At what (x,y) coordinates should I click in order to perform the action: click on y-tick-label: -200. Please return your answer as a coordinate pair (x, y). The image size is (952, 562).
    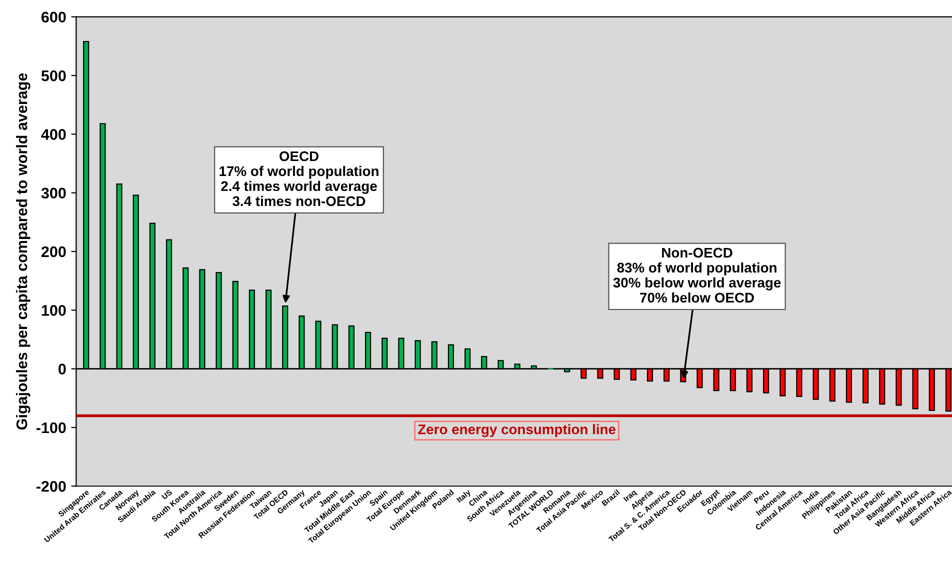
    Looking at the image, I should click on (51, 486).